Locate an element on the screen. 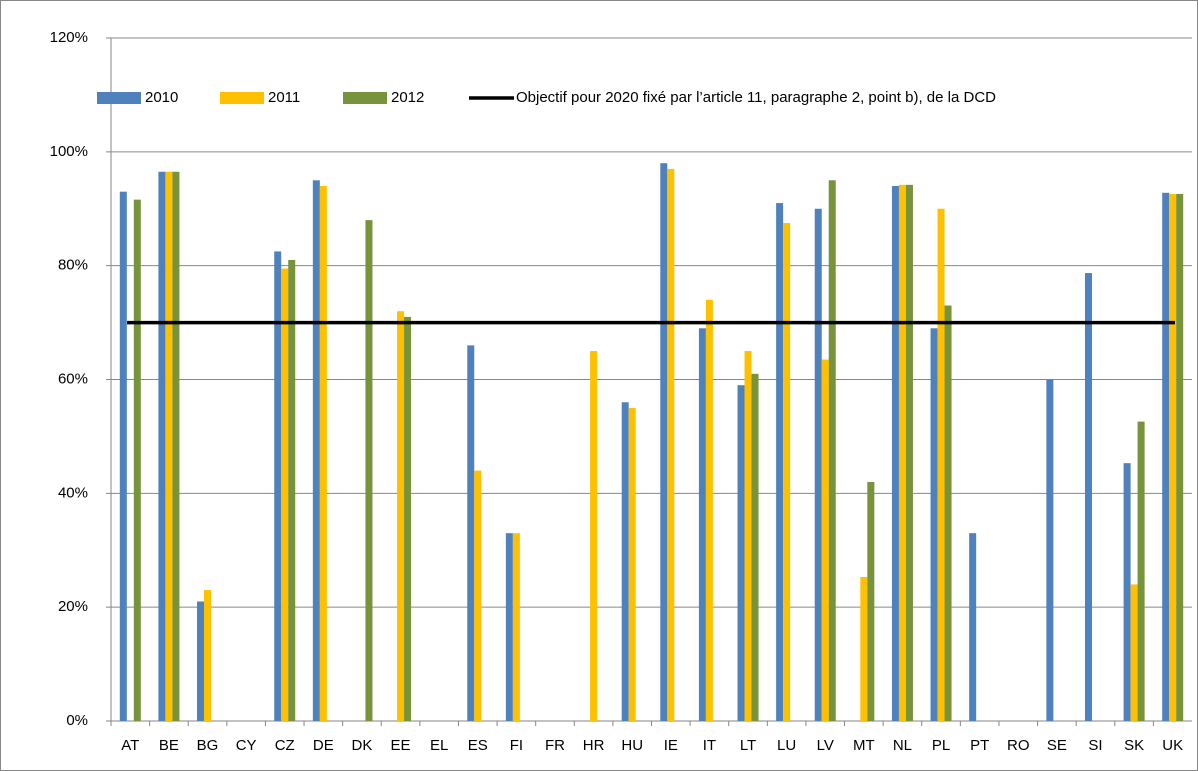 The height and width of the screenshot is (771, 1198). legend-label: 2011 is located at coordinates (284, 97).